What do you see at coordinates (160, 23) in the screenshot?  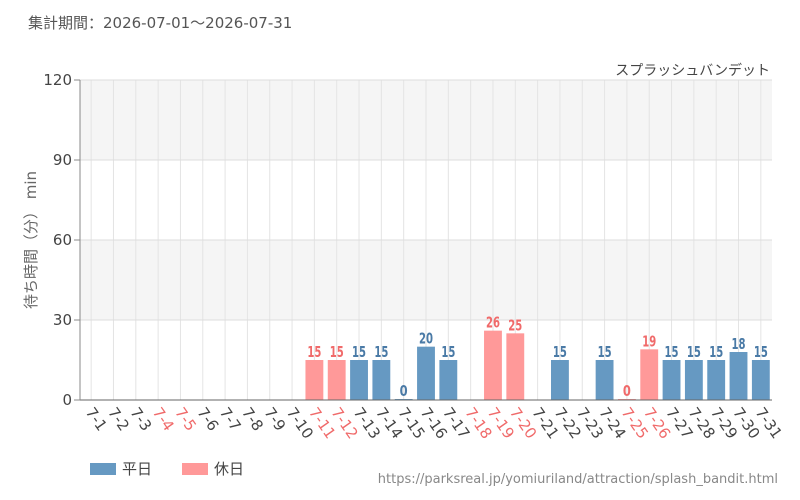 I see `period-text: 集計期間：2026-07-01～2026-07-31` at bounding box center [160, 23].